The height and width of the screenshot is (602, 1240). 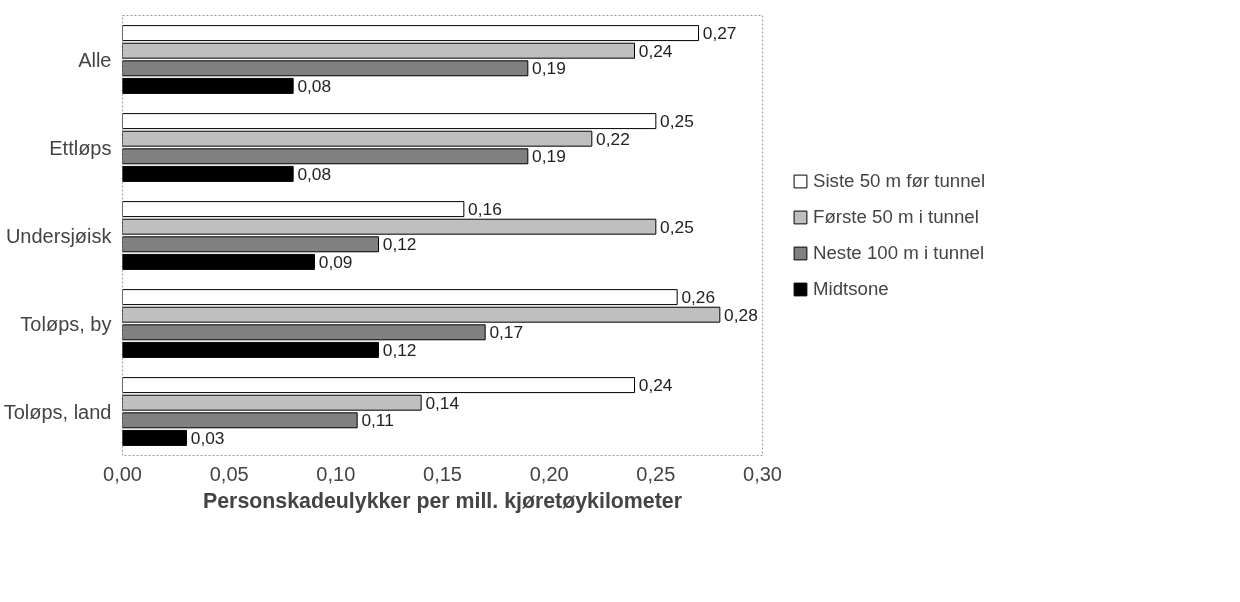 I want to click on y-tick-label: Undersjøisk, so click(x=59, y=235).